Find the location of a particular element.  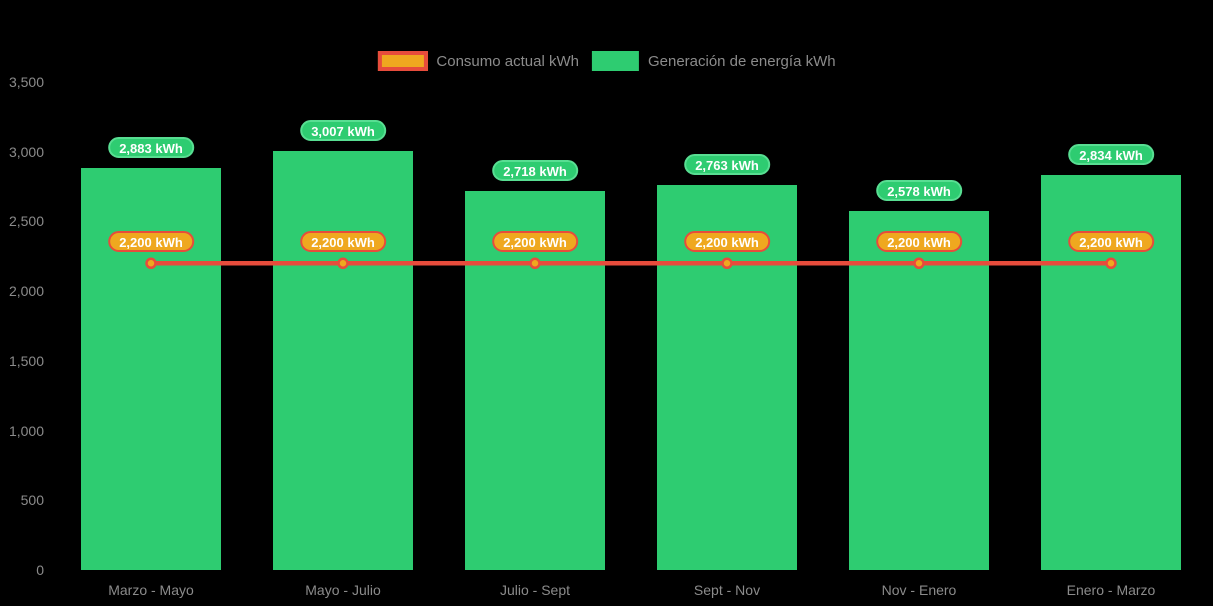

bar-value-label: 2,718 kWh is located at coordinates (535, 171).